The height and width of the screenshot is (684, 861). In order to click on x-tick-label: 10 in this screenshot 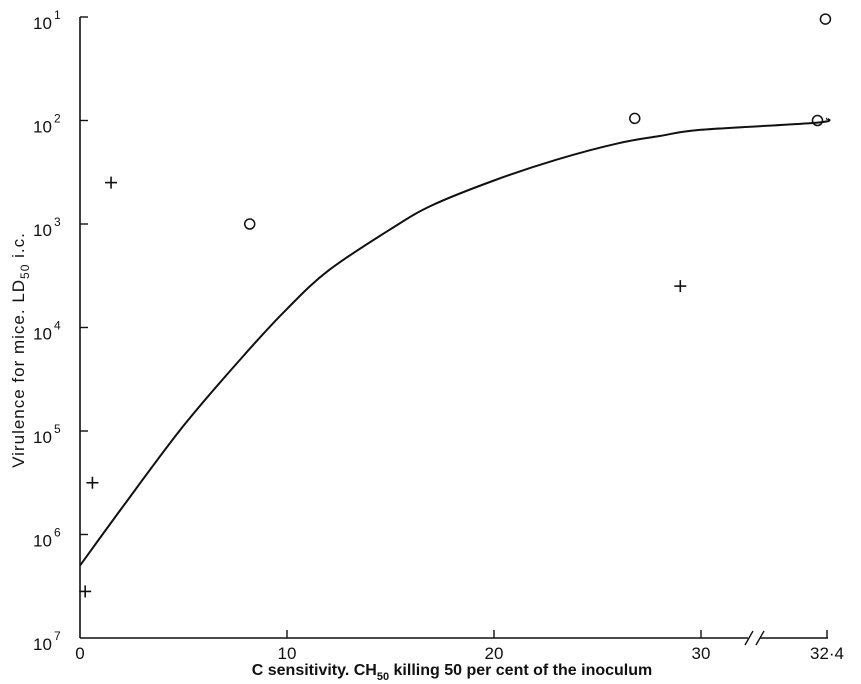, I will do `click(287, 653)`.